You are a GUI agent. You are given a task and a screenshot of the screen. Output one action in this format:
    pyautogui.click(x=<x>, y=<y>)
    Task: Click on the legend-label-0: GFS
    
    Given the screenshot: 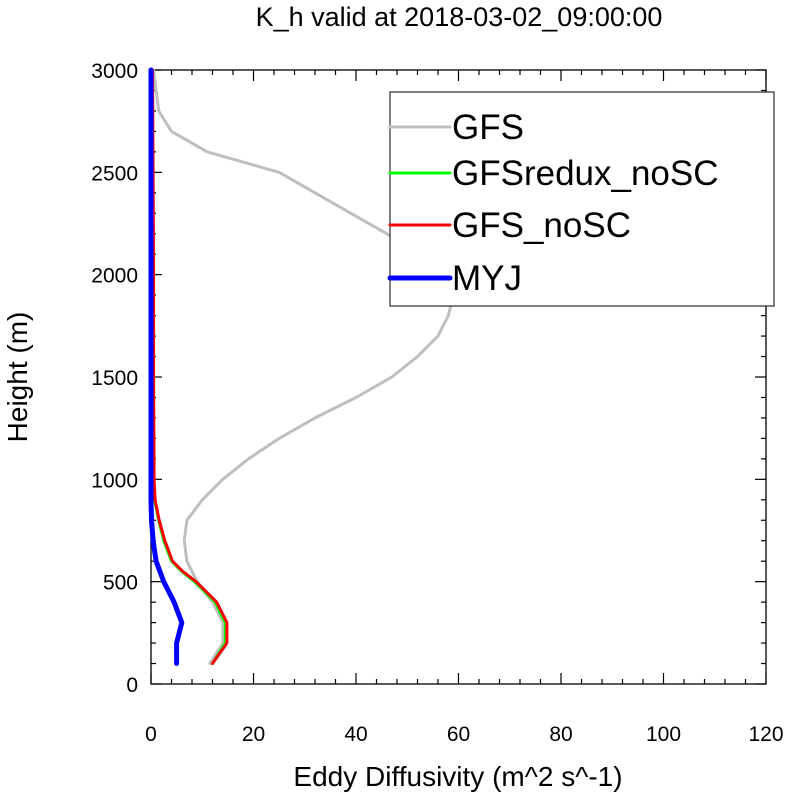 What is the action you would take?
    pyautogui.click(x=488, y=127)
    